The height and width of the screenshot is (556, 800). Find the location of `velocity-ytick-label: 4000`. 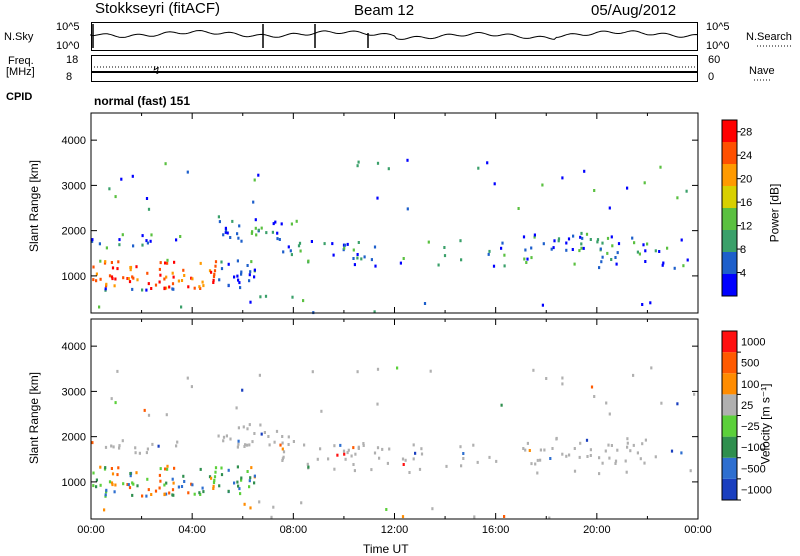

velocity-ytick-label: 4000 is located at coordinates (74, 347).